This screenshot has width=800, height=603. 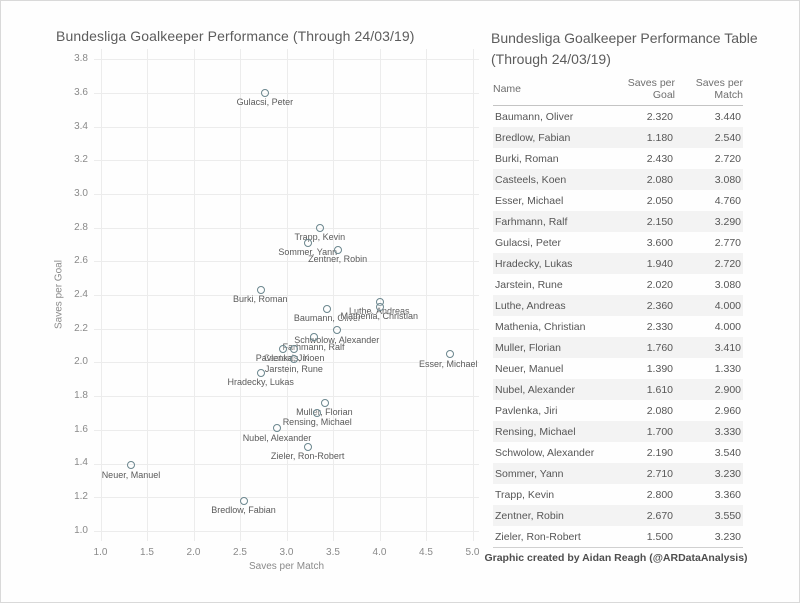 What do you see at coordinates (131, 474) in the screenshot?
I see `point-label: Neuer, Manuel` at bounding box center [131, 474].